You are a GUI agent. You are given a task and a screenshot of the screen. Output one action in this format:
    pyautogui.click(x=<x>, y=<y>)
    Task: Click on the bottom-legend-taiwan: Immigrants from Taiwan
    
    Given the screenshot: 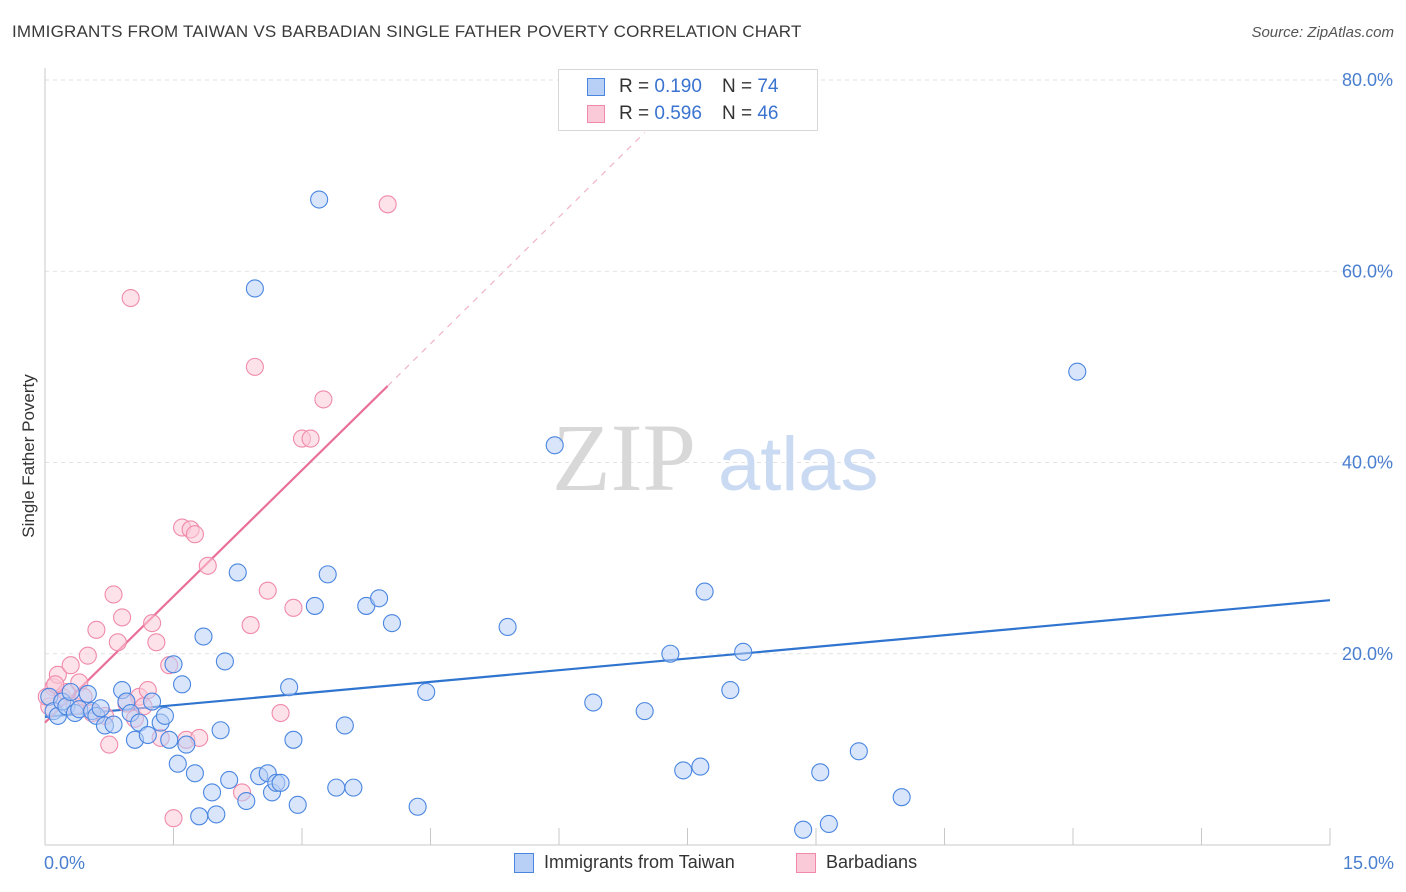 What is the action you would take?
    pyautogui.click(x=624, y=862)
    